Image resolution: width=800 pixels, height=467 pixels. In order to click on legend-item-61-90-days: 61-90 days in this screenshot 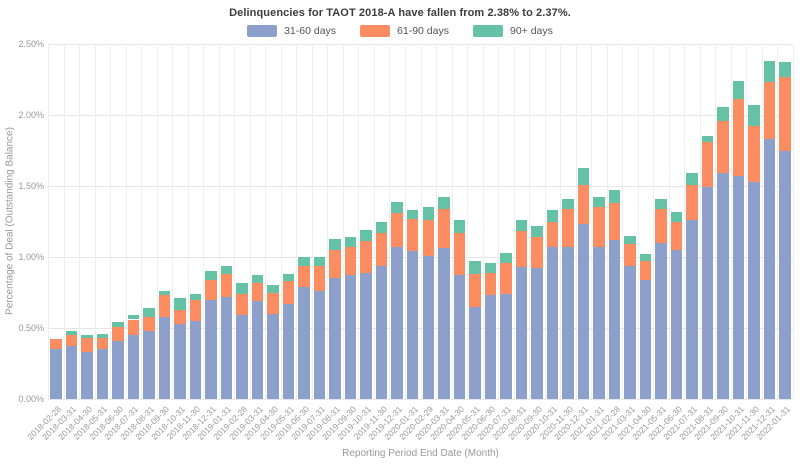, I will do `click(404, 31)`.